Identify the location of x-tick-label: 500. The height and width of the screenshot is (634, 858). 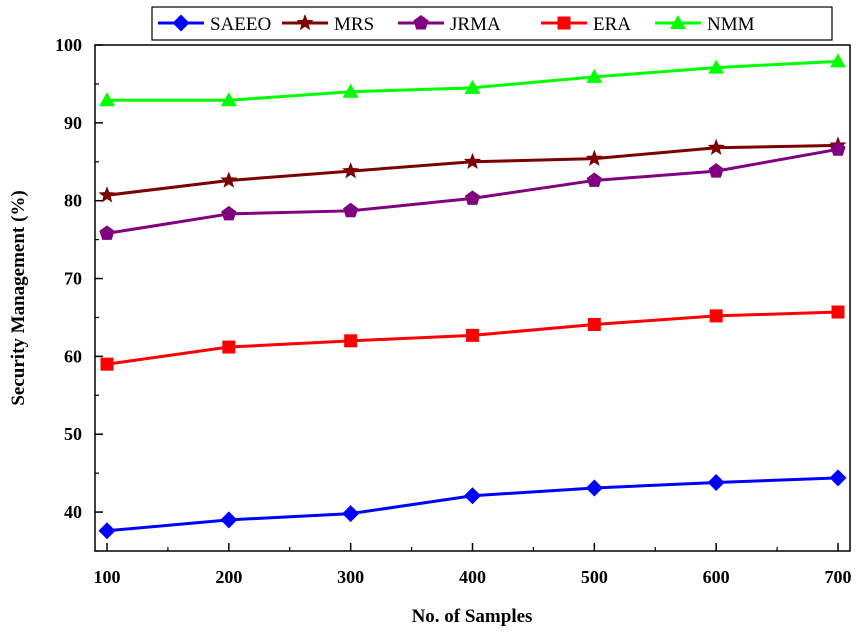
(594, 577).